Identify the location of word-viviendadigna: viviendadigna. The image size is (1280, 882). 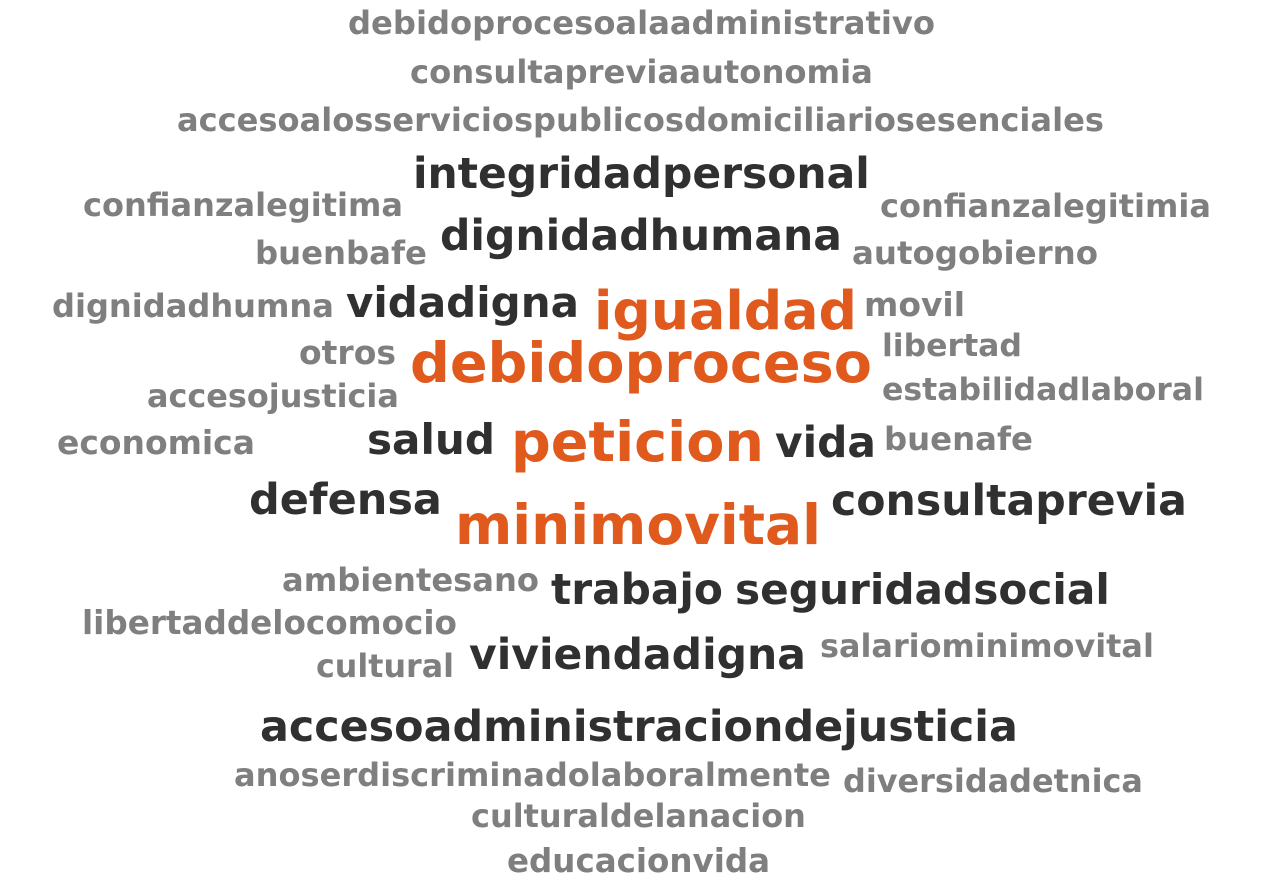
(637, 655).